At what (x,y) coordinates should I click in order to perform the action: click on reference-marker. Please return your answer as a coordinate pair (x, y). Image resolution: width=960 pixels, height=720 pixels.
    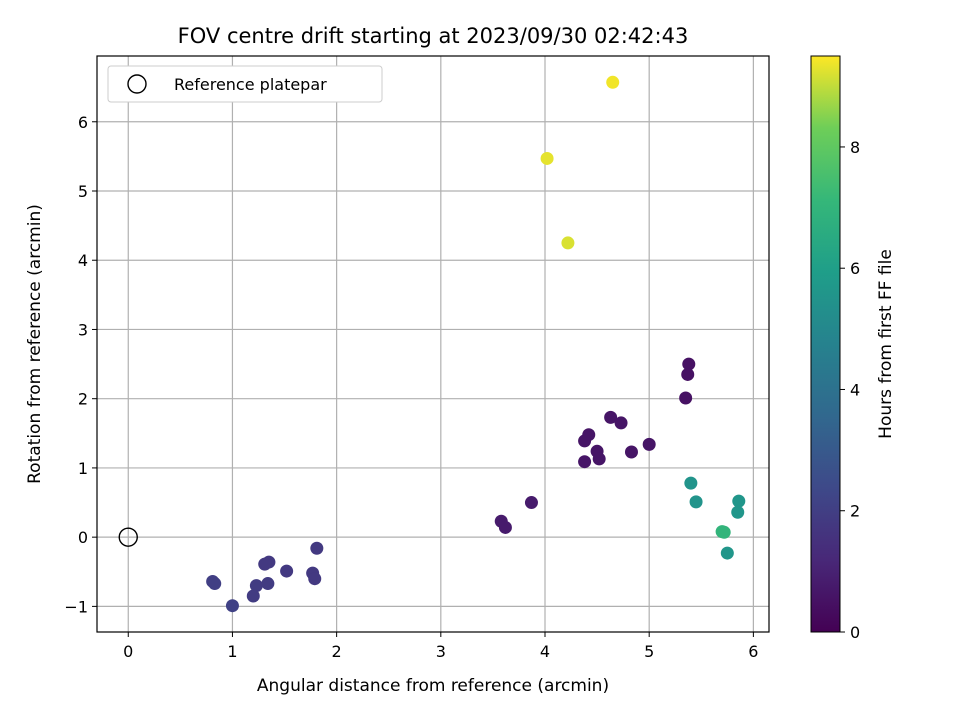
    Looking at the image, I should click on (128, 537).